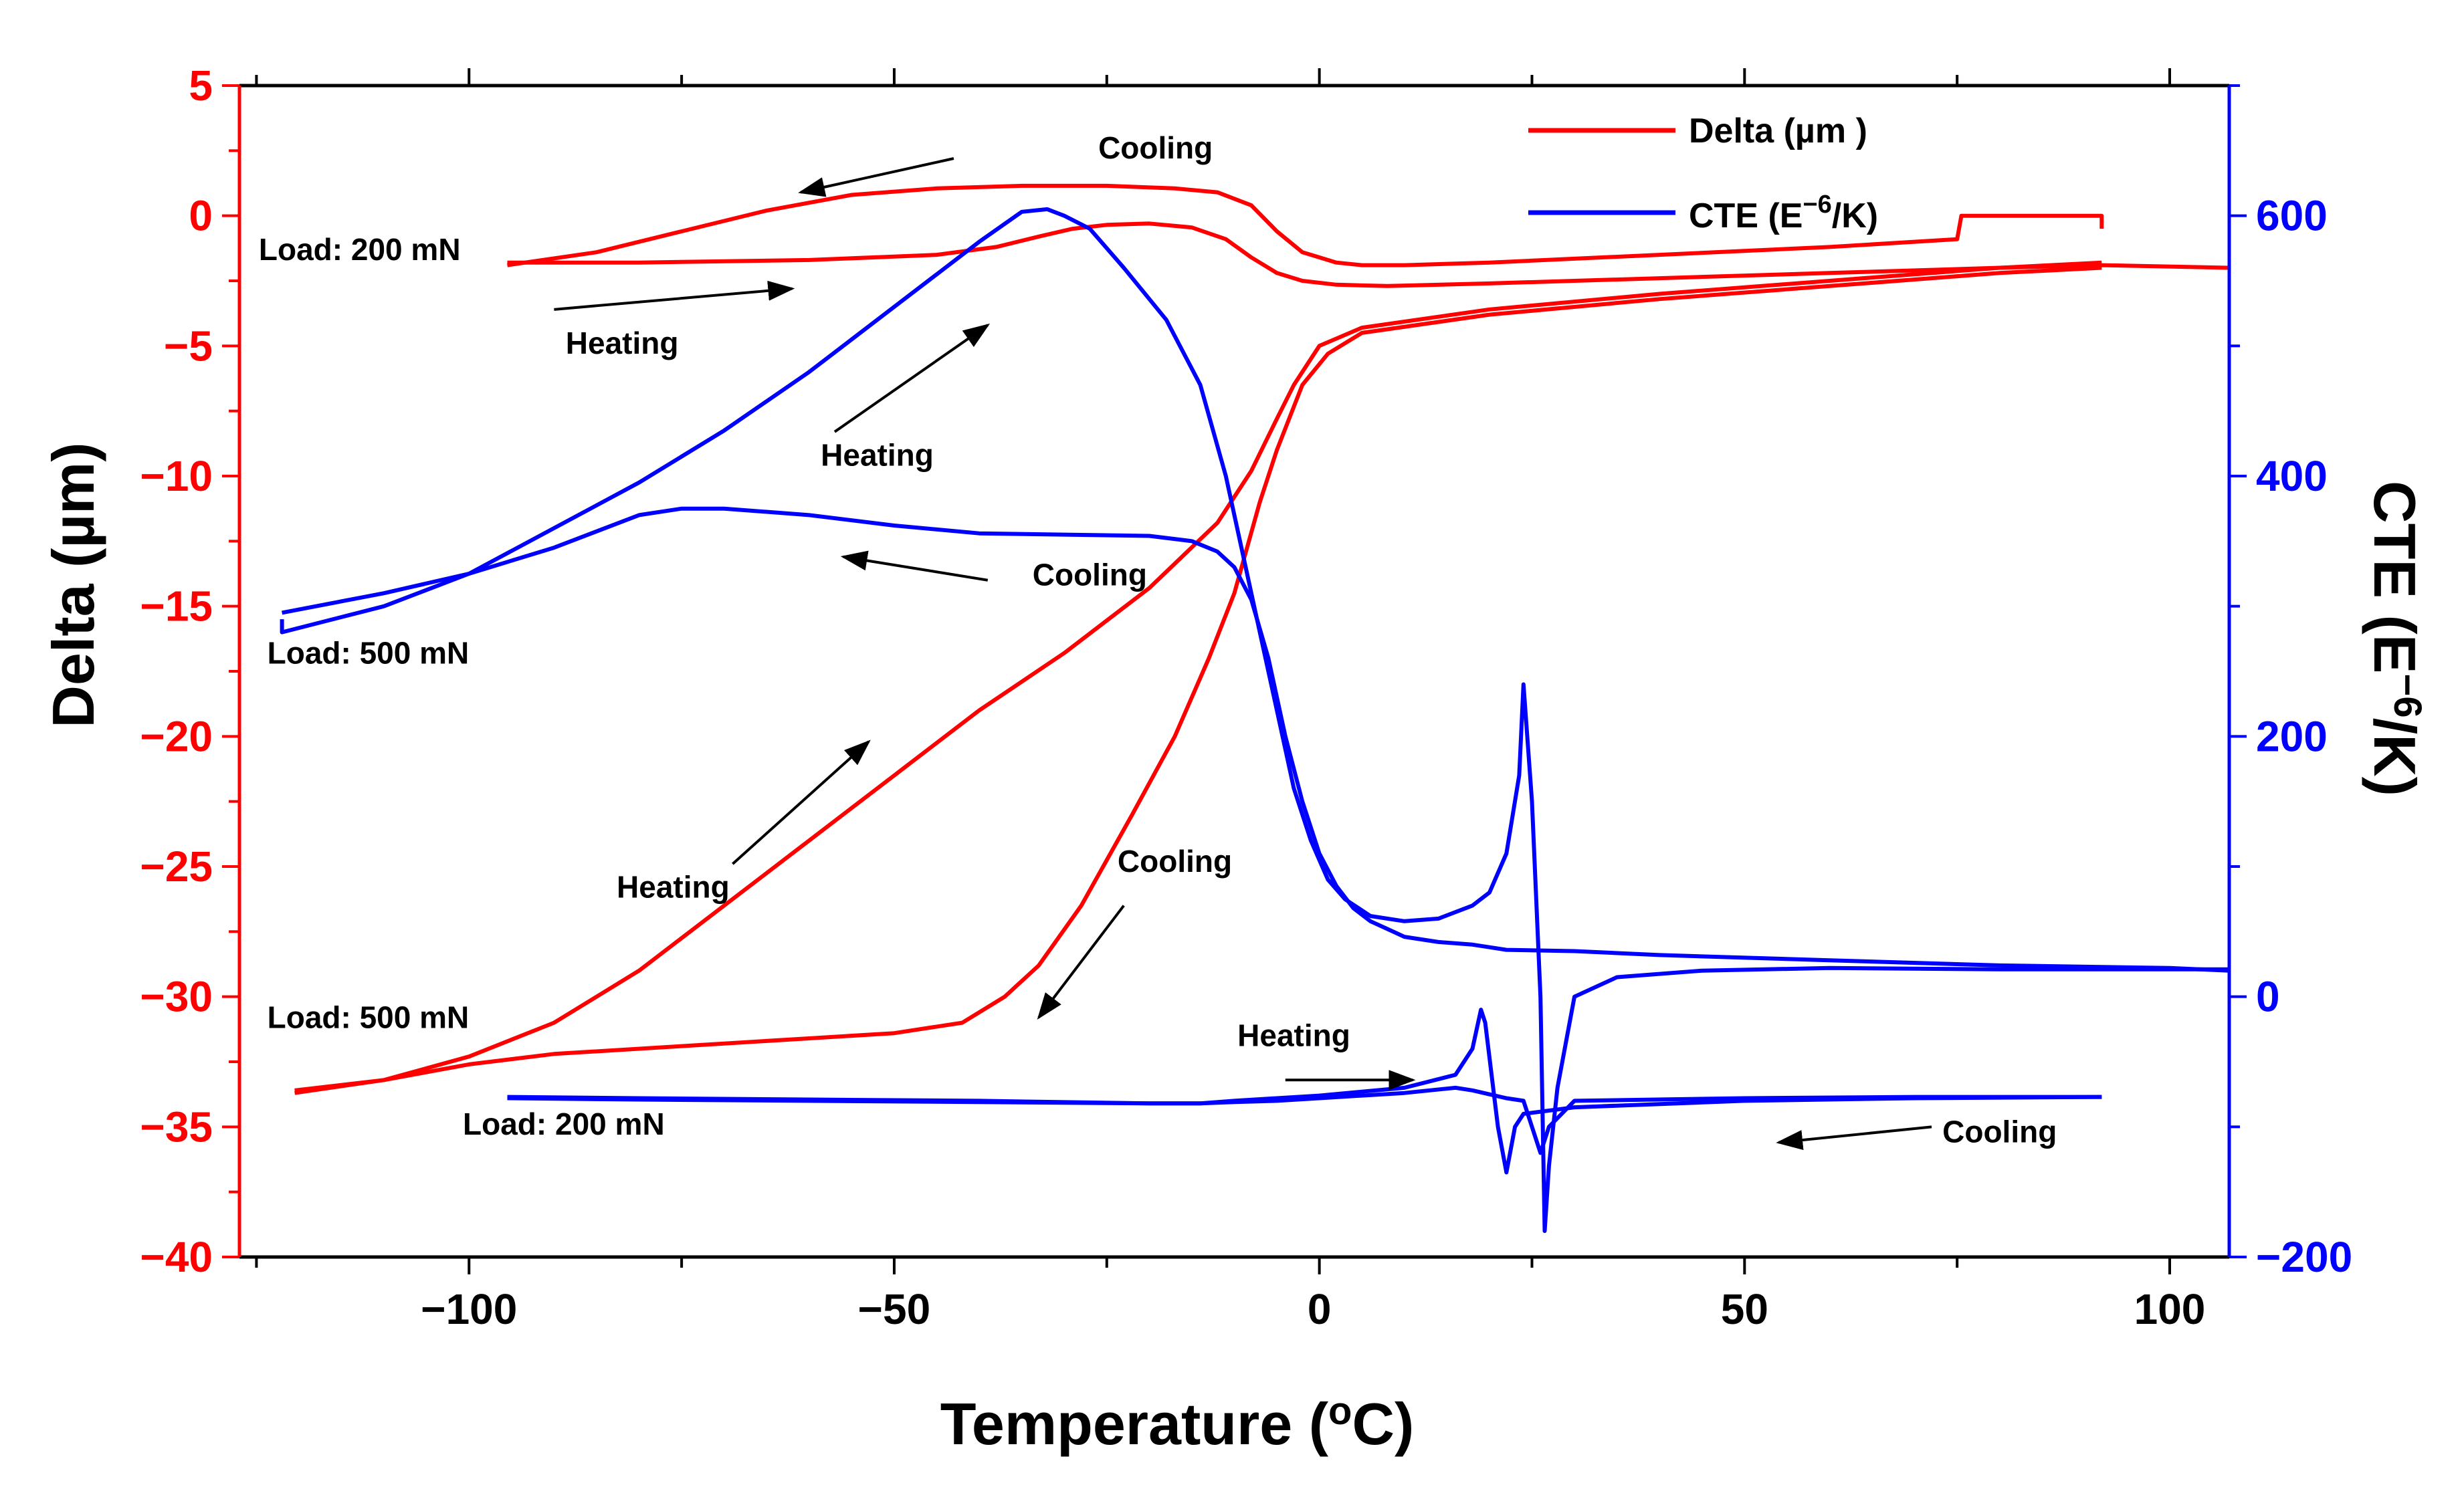 The image size is (2464, 1485). Describe the element at coordinates (176, 997) in the screenshot. I see `y-left-tick-label: −30` at that location.